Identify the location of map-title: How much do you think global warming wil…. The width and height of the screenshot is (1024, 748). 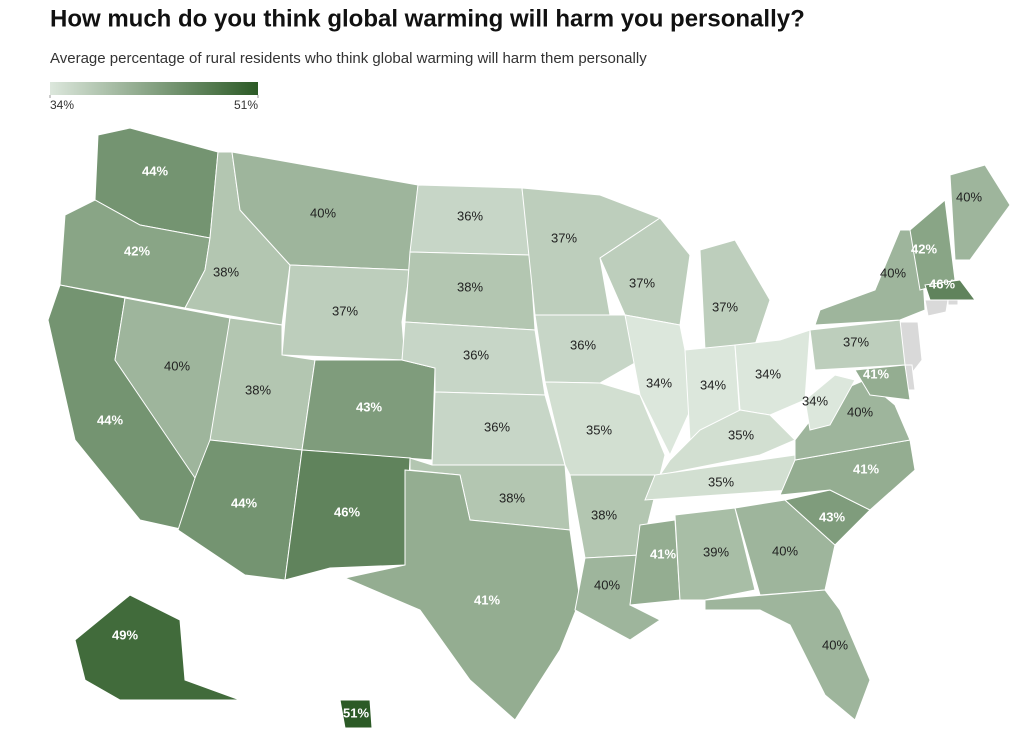
(427, 18).